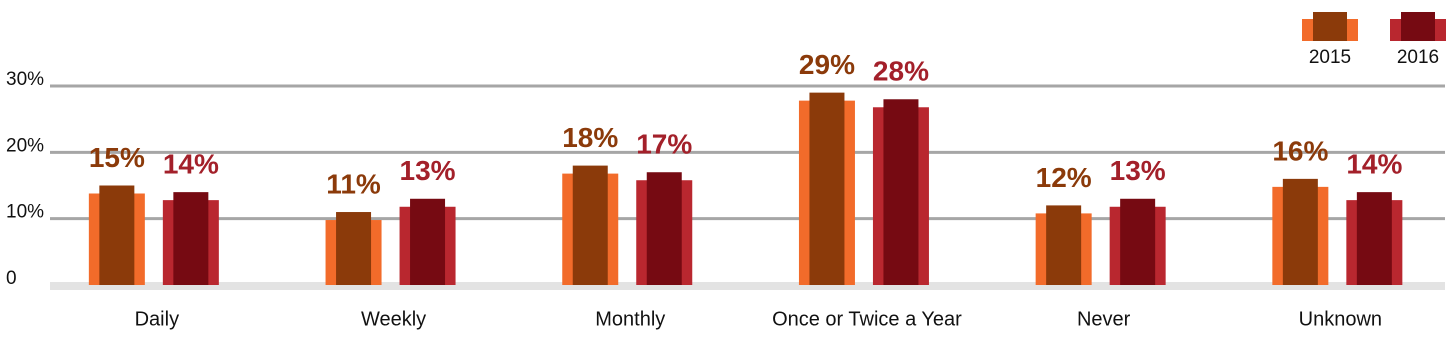 Image resolution: width=1451 pixels, height=350 pixels. What do you see at coordinates (901, 71) in the screenshot?
I see `value-label: 28%` at bounding box center [901, 71].